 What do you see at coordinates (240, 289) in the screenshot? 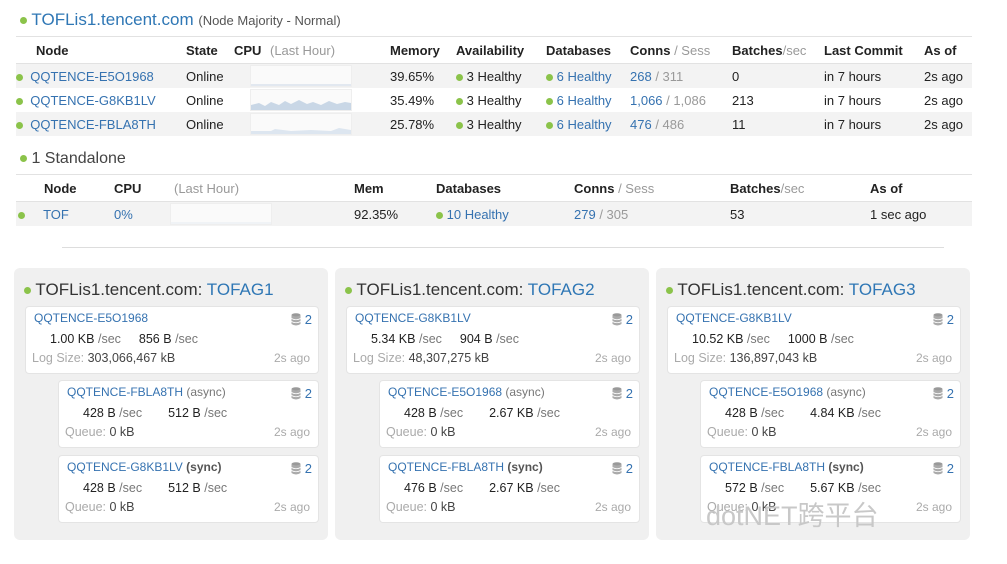
I see `group-name-link: TOFAG1` at bounding box center [240, 289].